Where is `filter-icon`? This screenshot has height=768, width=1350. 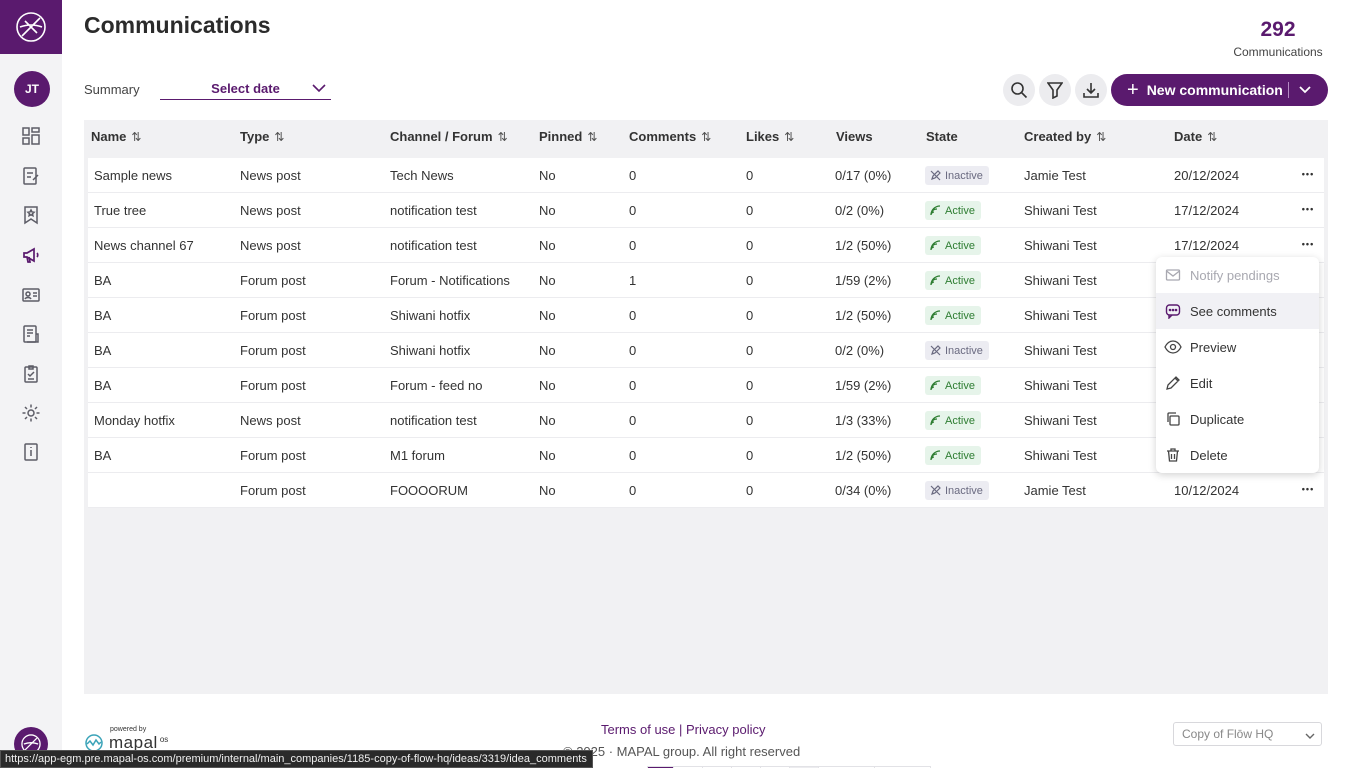 filter-icon is located at coordinates (1055, 90).